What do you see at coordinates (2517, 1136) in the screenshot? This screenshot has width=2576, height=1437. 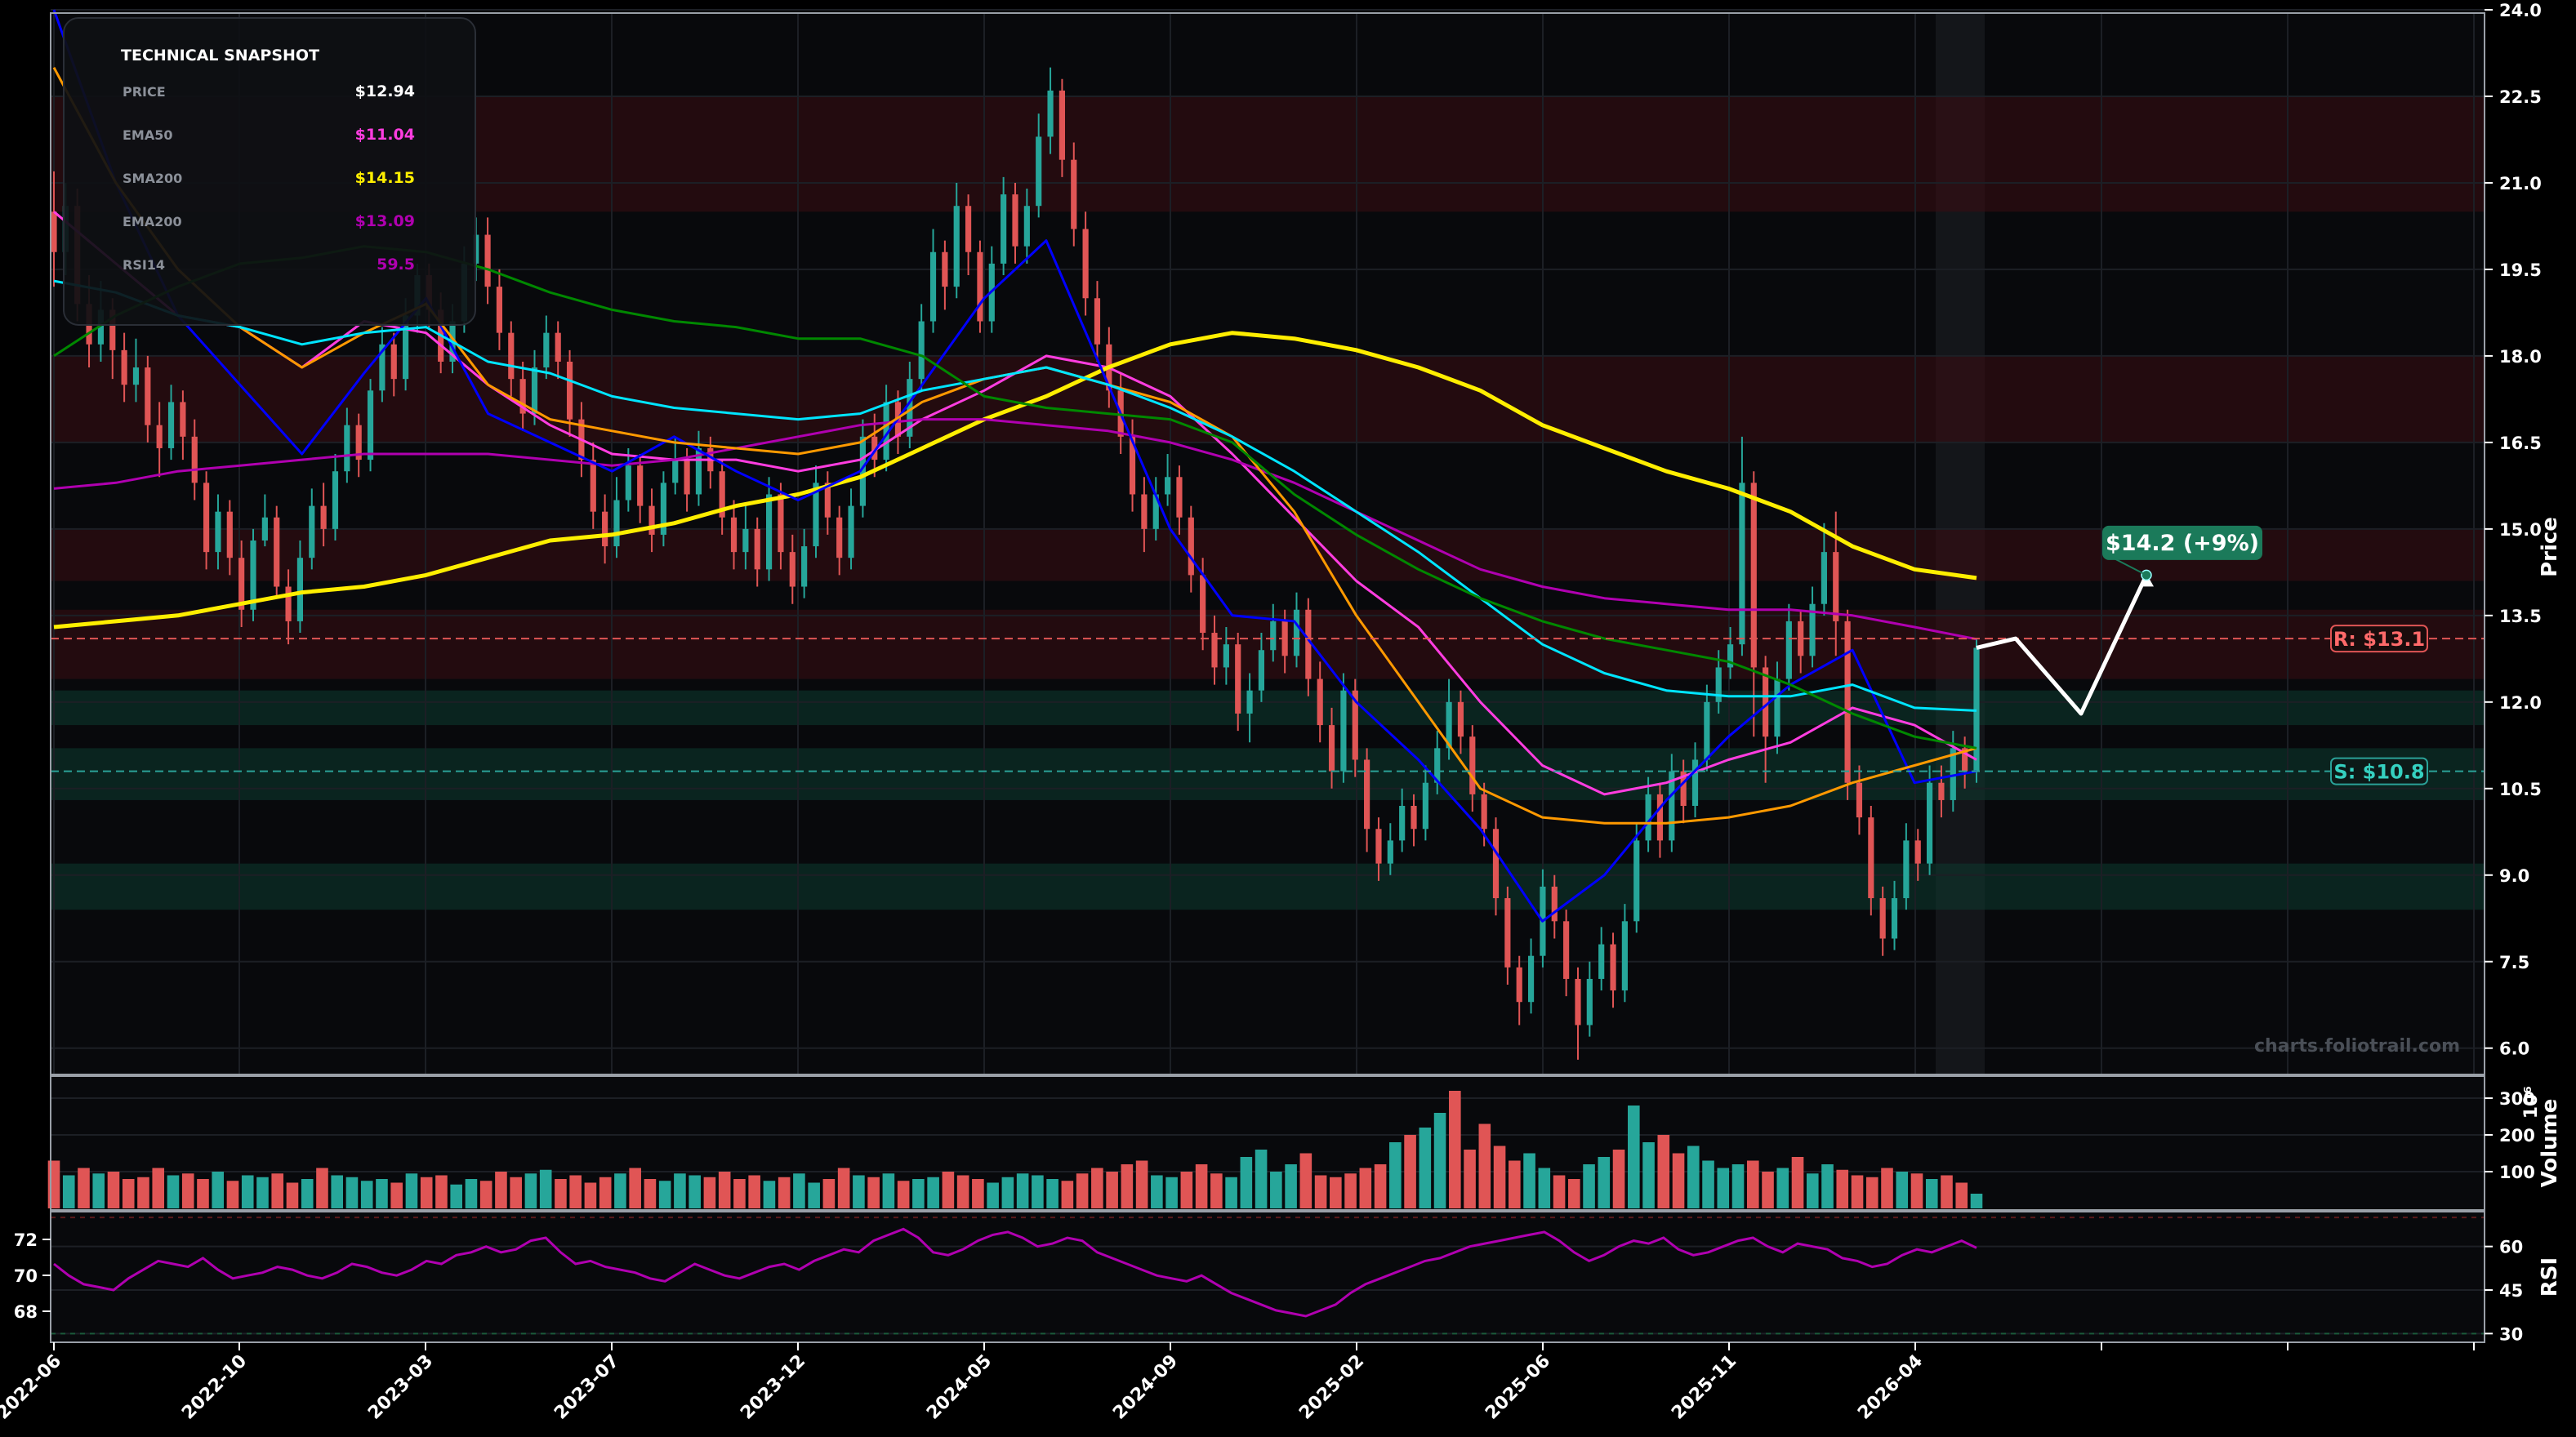 I see `volume-tick-label: 200` at bounding box center [2517, 1136].